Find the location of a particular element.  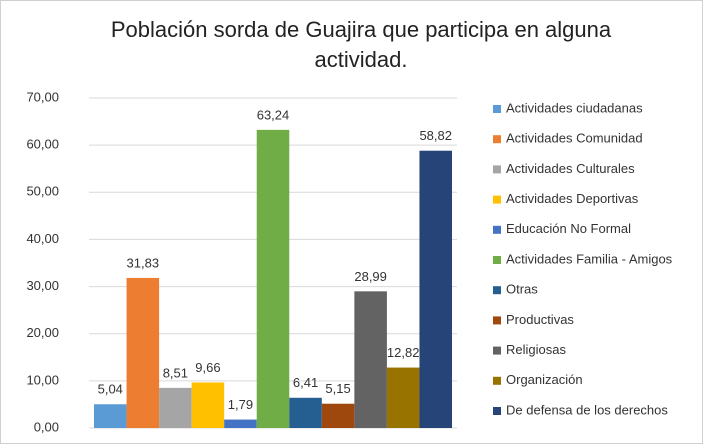

data-label: 6,41 is located at coordinates (305, 382).